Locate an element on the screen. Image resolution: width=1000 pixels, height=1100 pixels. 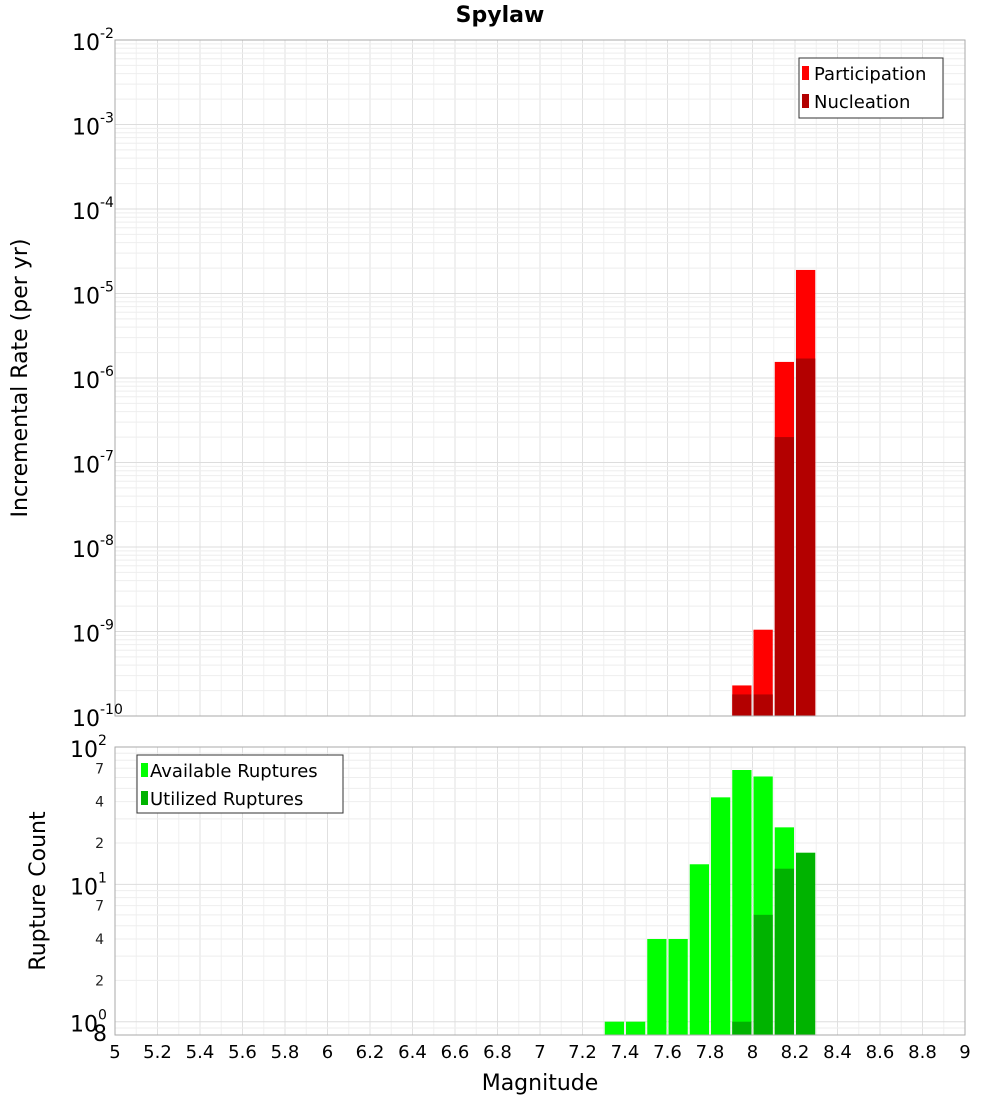
top-legend-box is located at coordinates (871, 88).